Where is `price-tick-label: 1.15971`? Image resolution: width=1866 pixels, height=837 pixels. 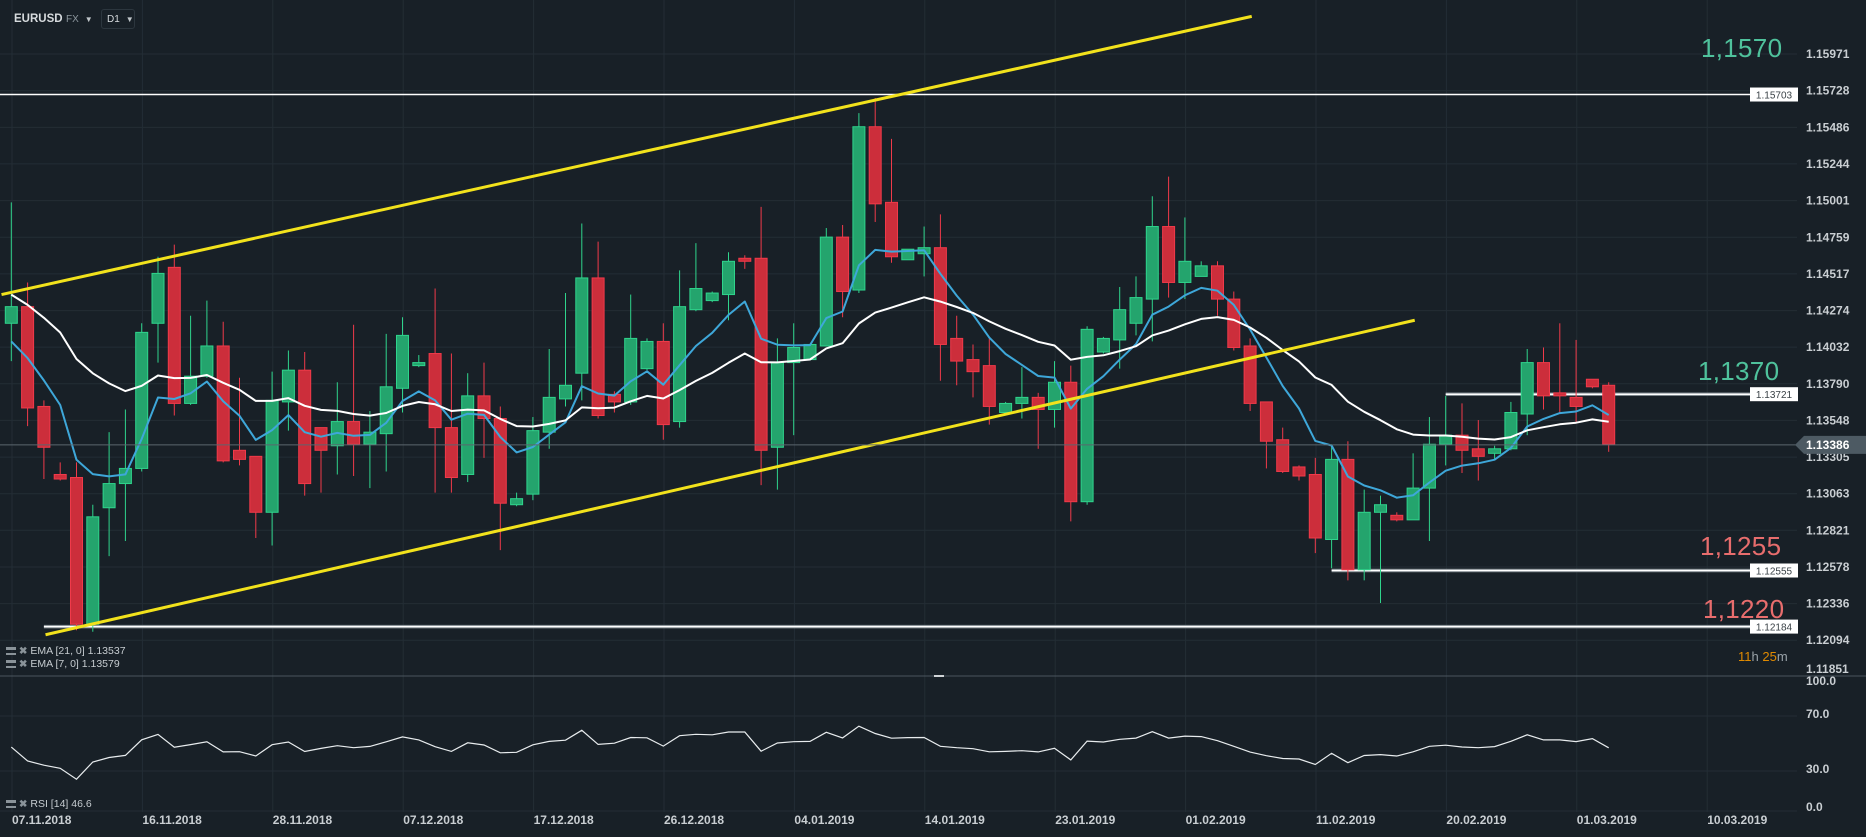
price-tick-label: 1.15971 is located at coordinates (1828, 54).